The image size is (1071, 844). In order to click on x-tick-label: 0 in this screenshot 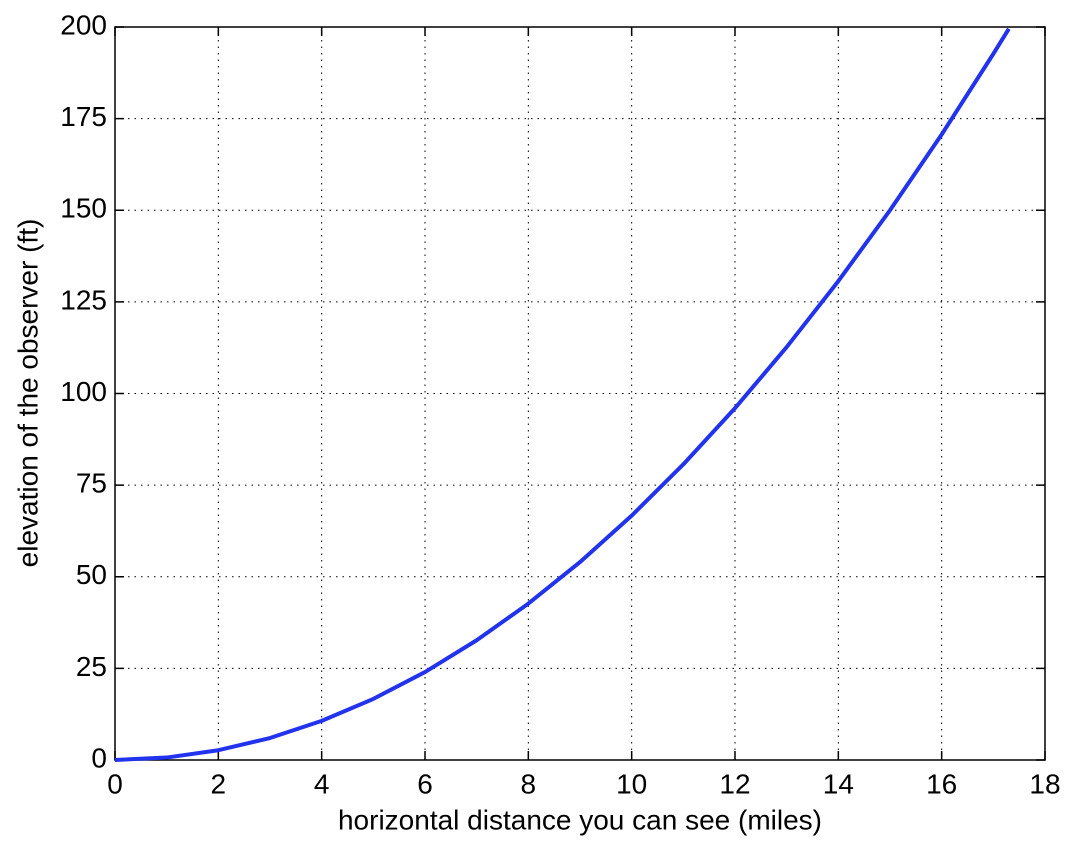, I will do `click(115, 783)`.